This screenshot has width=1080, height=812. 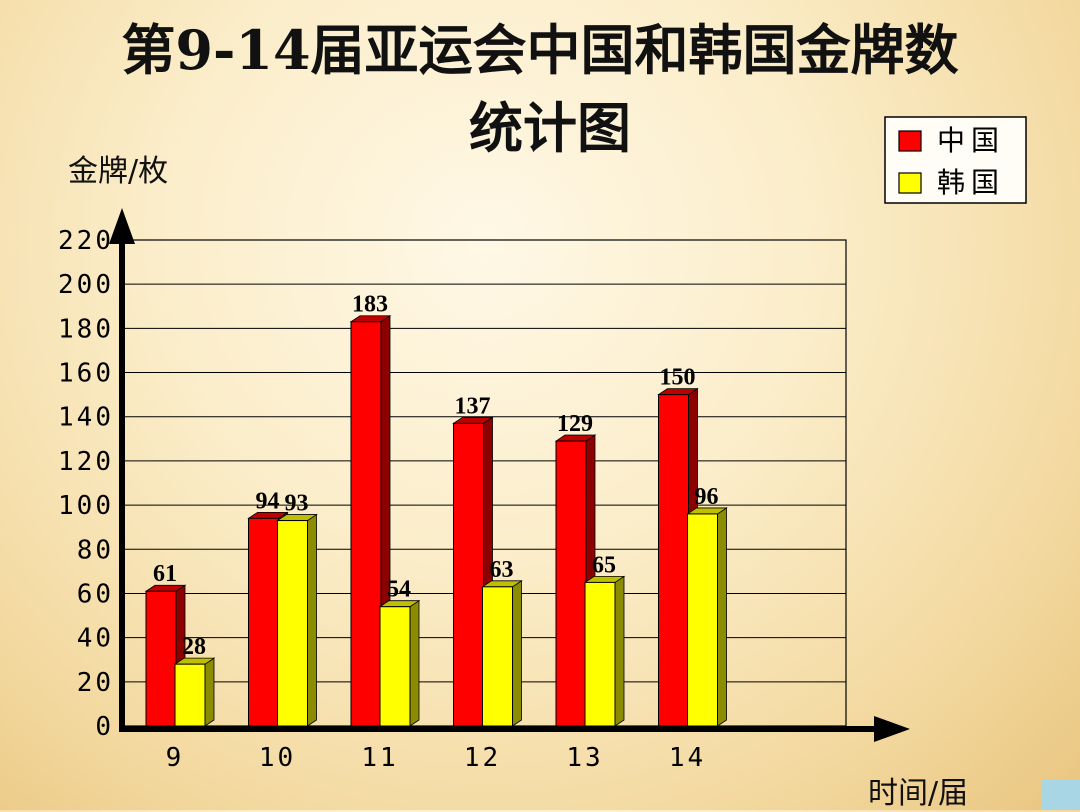 What do you see at coordinates (277, 758) in the screenshot?
I see `x-tick-label: 10` at bounding box center [277, 758].